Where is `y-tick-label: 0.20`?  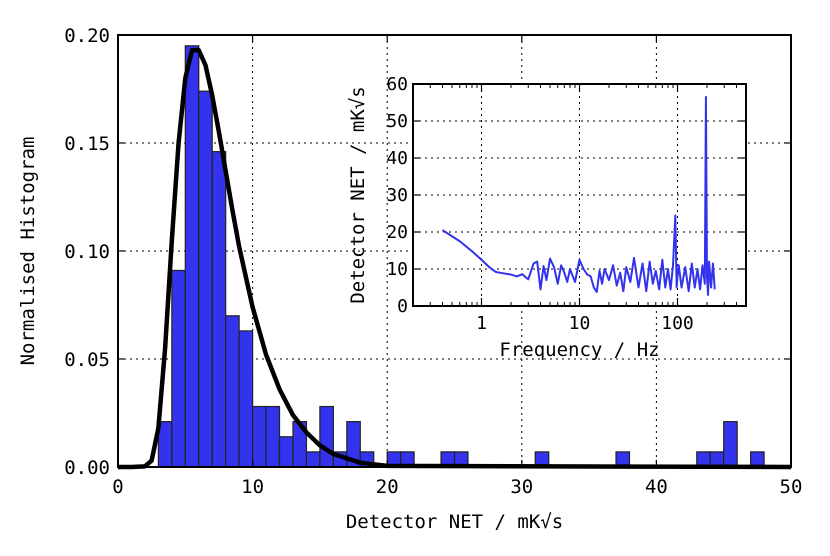 y-tick-label: 0.20 is located at coordinates (87, 36).